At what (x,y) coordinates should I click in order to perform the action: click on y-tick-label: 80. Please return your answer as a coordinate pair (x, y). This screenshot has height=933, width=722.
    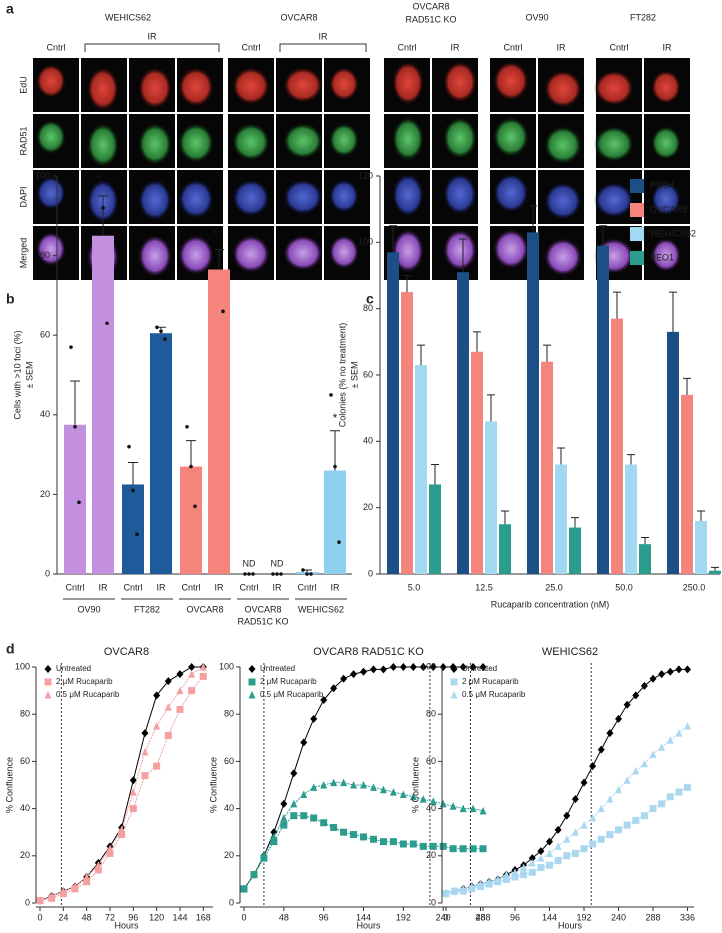
    Looking at the image, I should click on (25, 714).